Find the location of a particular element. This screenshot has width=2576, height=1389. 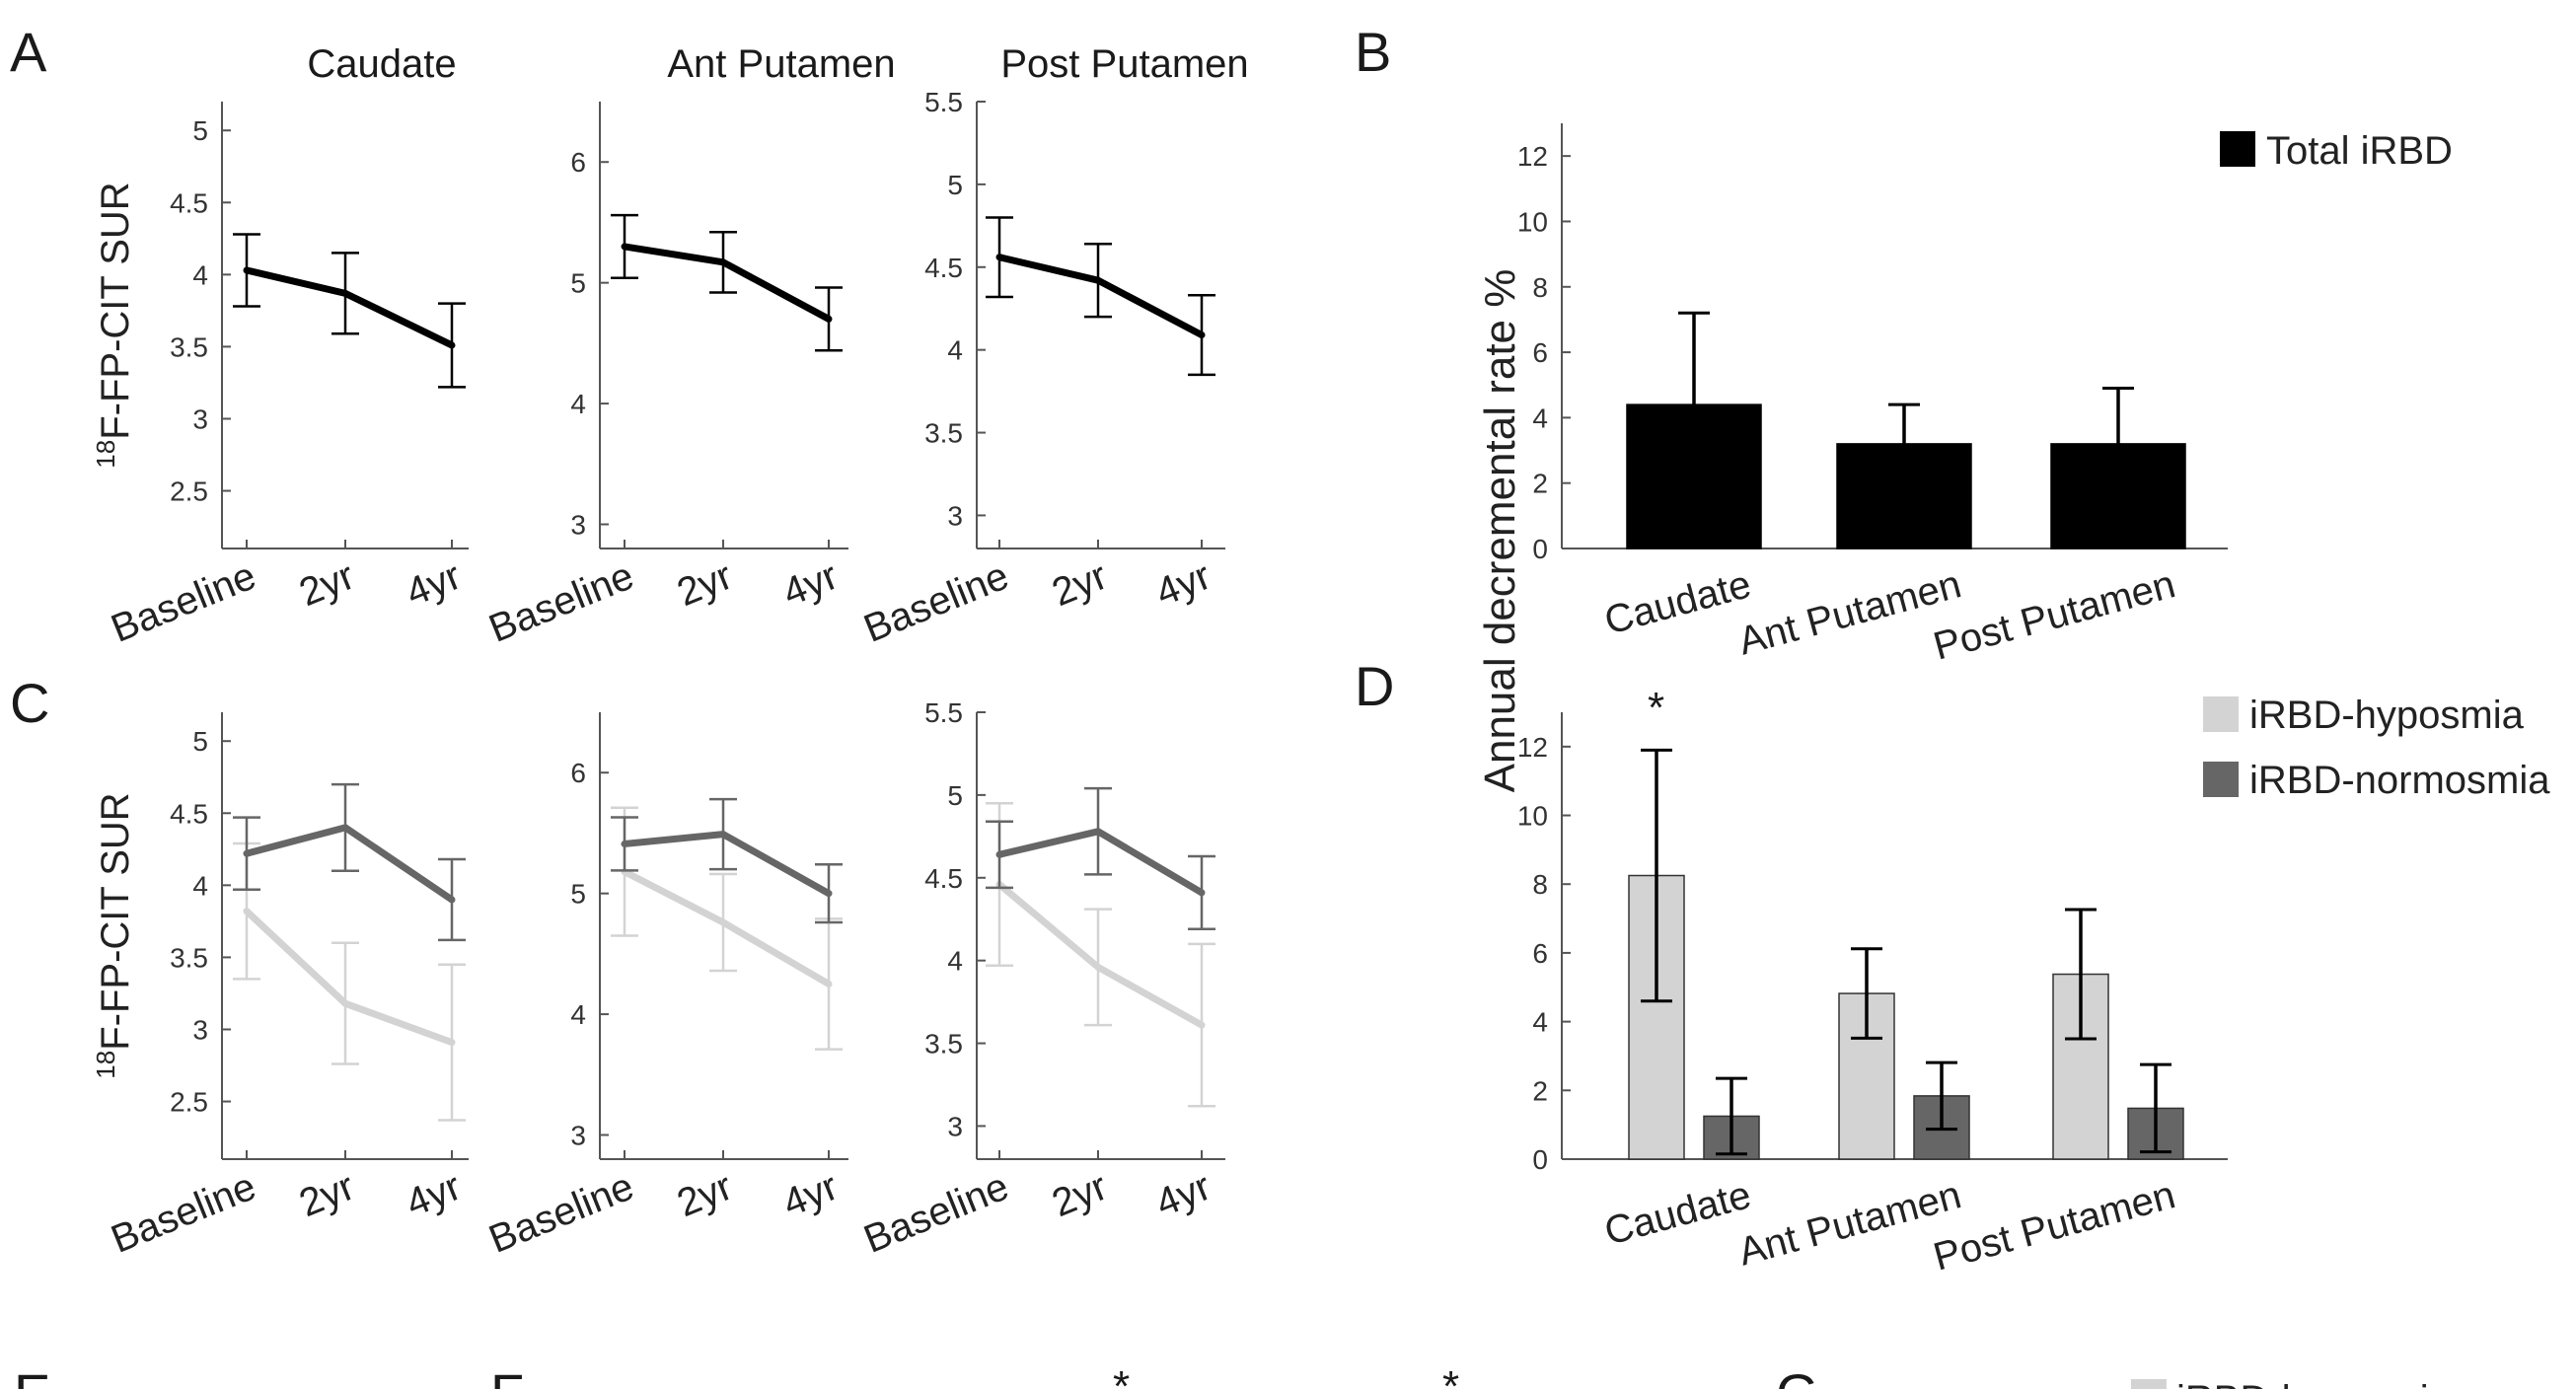

legend-d-label-hyposmia: iRBD-hyposmia is located at coordinates (2387, 715).